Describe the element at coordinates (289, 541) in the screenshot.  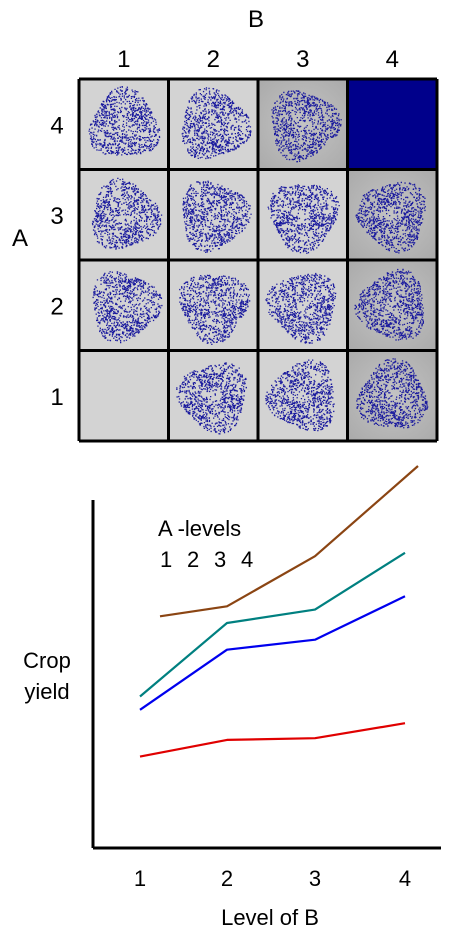
I see `series-line-a4` at that location.